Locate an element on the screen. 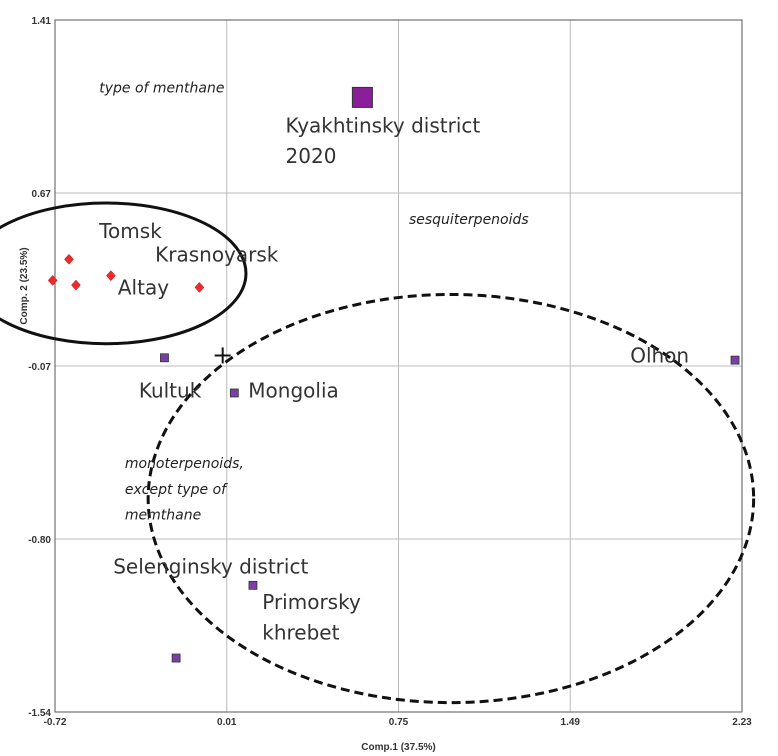 The width and height of the screenshot is (778, 756). y-tick-label: 0.67 is located at coordinates (42, 194).